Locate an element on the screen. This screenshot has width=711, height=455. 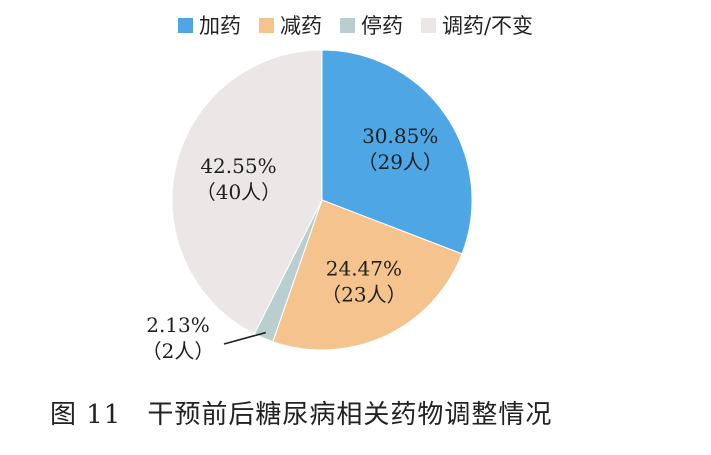
pie-slice-add is located at coordinates (397, 152).